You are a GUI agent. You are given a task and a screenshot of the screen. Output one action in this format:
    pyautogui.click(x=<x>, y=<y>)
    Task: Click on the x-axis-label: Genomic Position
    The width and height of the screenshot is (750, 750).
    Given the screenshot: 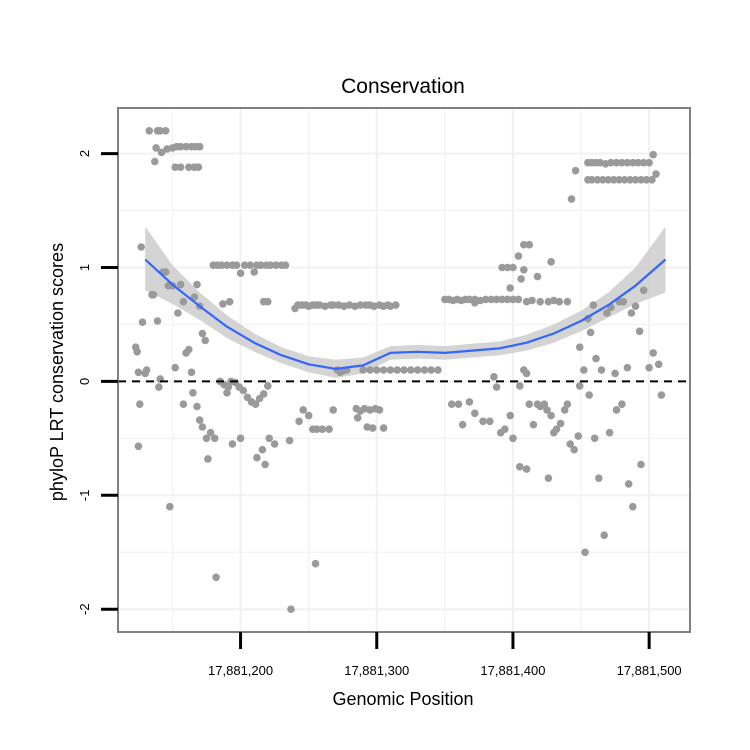 What is the action you would take?
    pyautogui.click(x=402, y=699)
    